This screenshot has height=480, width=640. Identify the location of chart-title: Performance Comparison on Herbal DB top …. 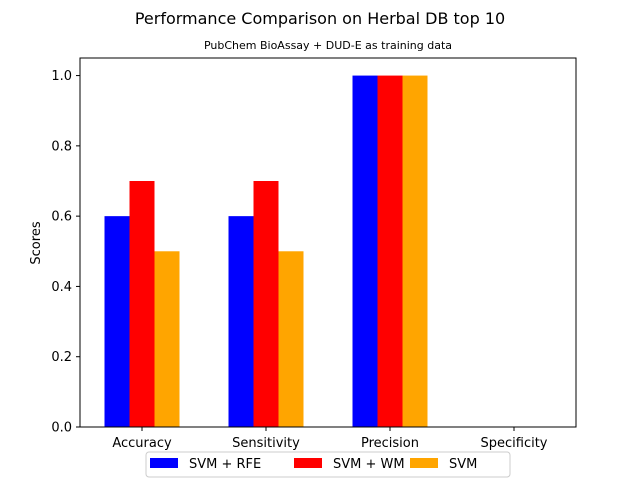
(320, 18).